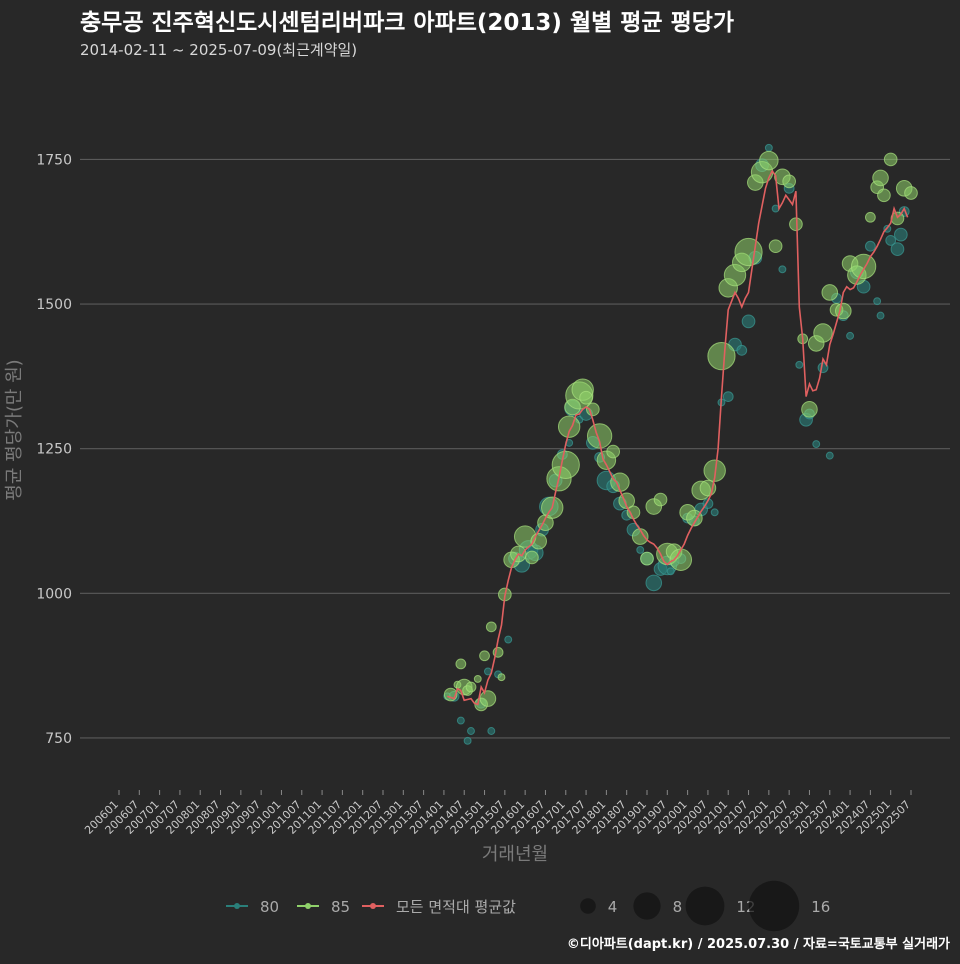 Image resolution: width=960 pixels, height=964 pixels. Describe the element at coordinates (407, 23) in the screenshot. I see `chart-title: 충무공 진주혁신도시센텀리버파크 아파트(2013) 월별 평균 평당가` at that location.